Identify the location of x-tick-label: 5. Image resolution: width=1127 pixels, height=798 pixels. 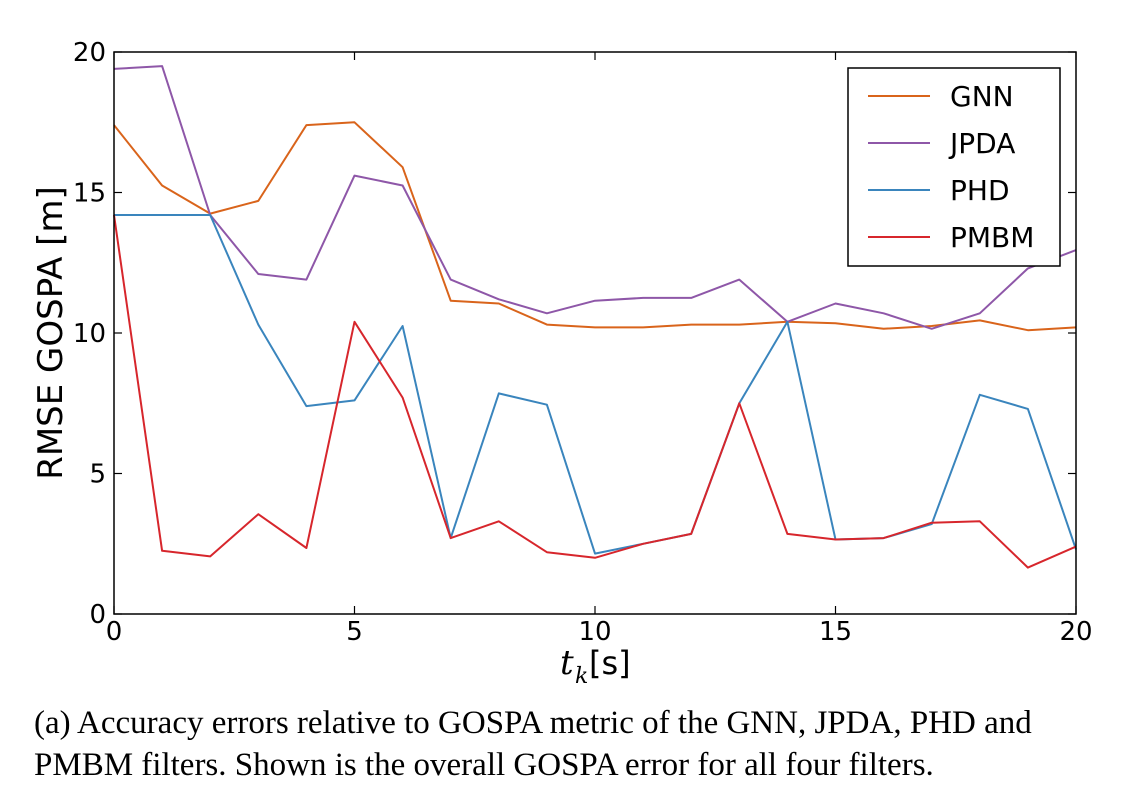
(354, 632).